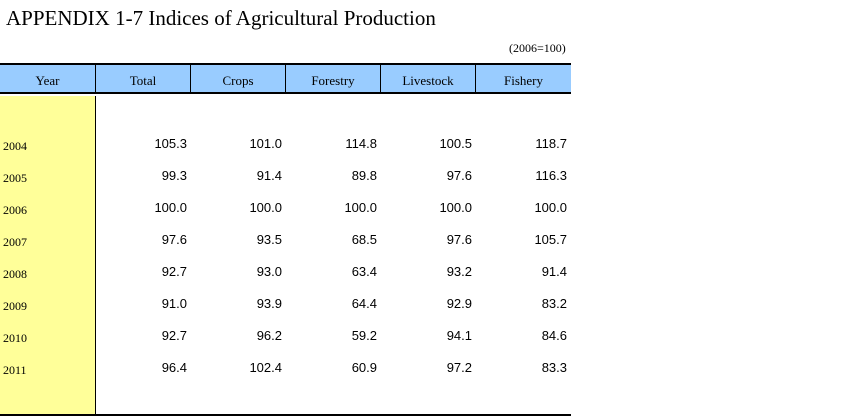 The width and height of the screenshot is (856, 417). I want to click on table-row: 2008 92.7 93.0 63.4 93.2 91.4, so click(285, 274).